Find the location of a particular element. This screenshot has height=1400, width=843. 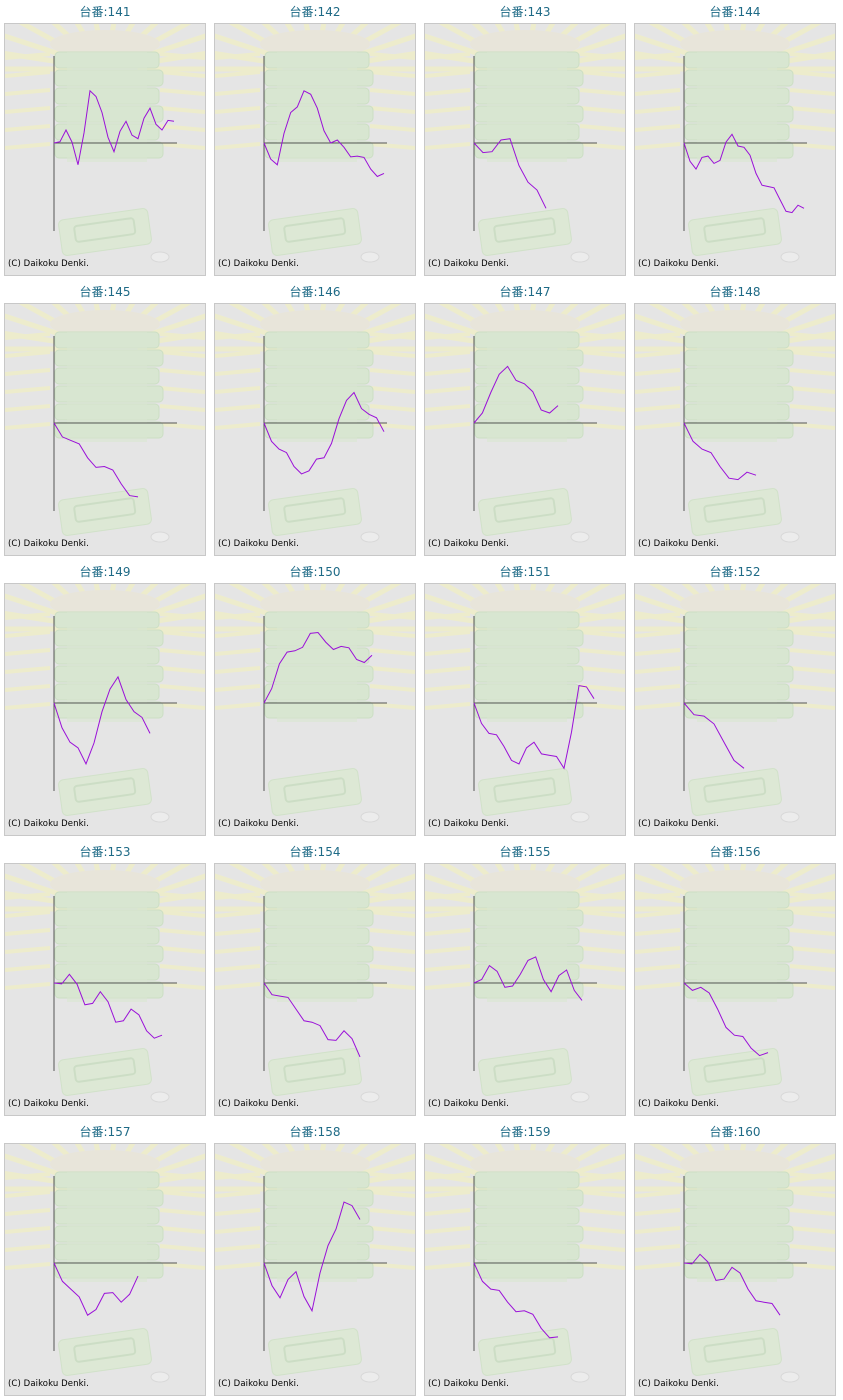

machine-card: 台番:145 (C) Daikoku Denki. is located at coordinates (105, 420).